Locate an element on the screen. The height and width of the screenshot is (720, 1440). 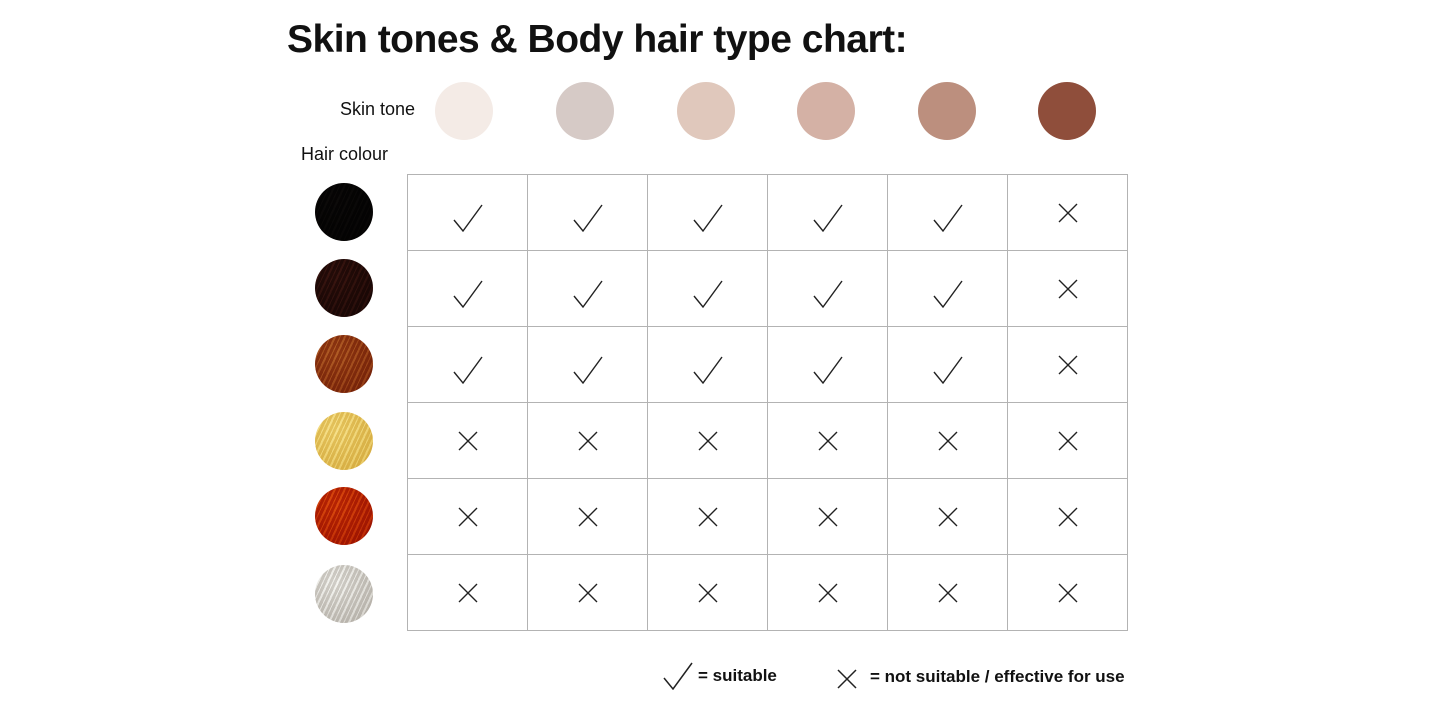
legend-not-suitable-label: = not suitable / effective for use is located at coordinates (997, 676).